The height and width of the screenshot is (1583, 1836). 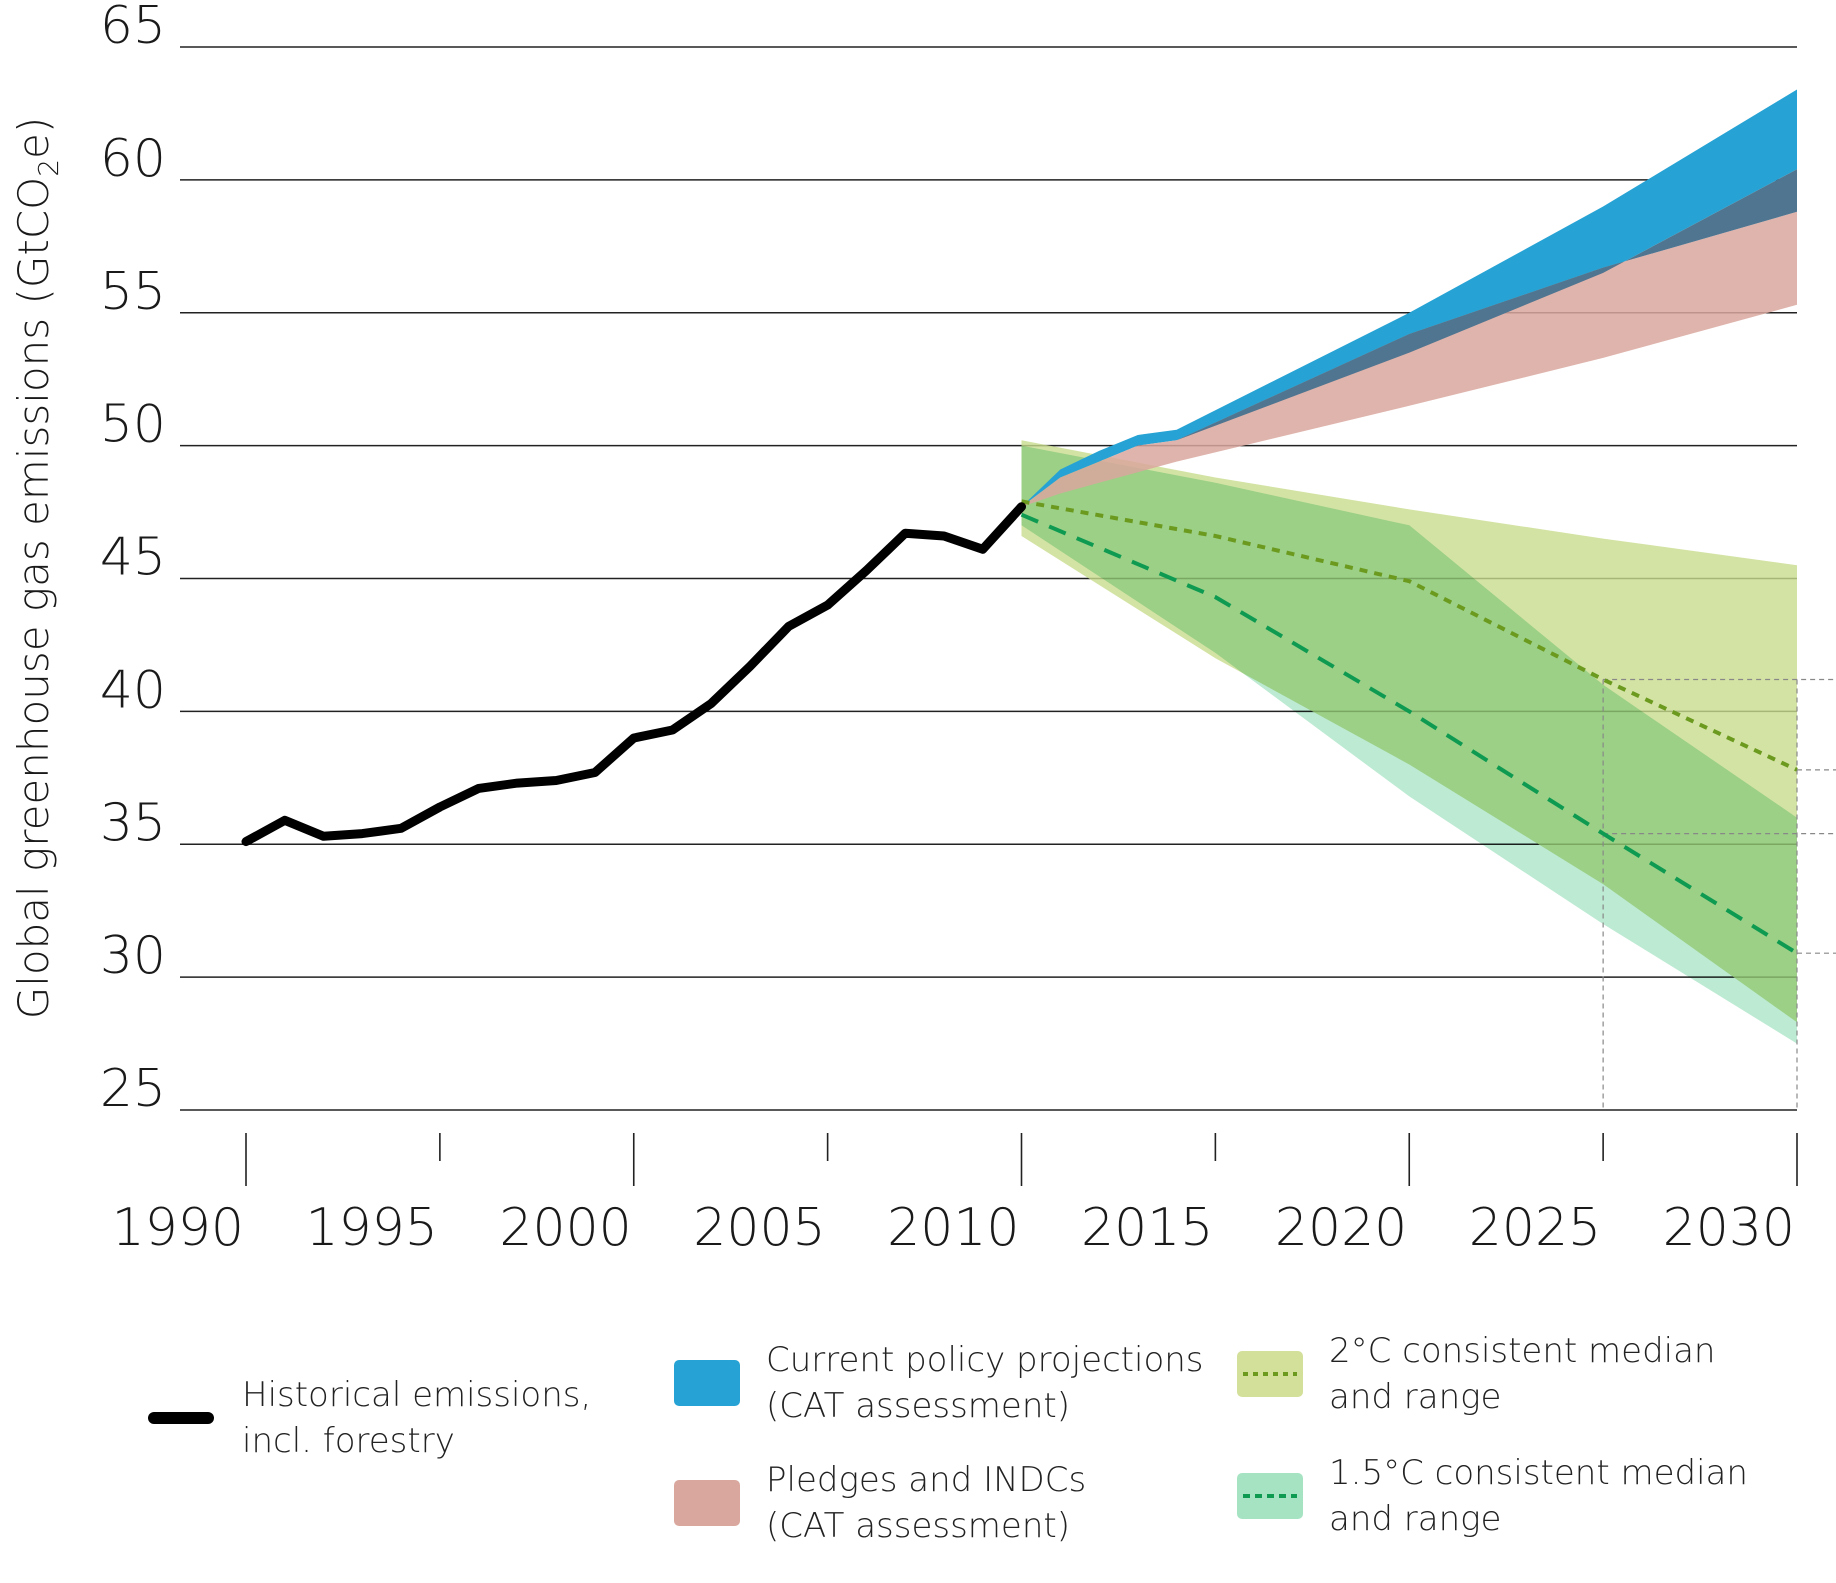 I want to click on x-tick-label-2015: 2015, so click(x=1147, y=1228).